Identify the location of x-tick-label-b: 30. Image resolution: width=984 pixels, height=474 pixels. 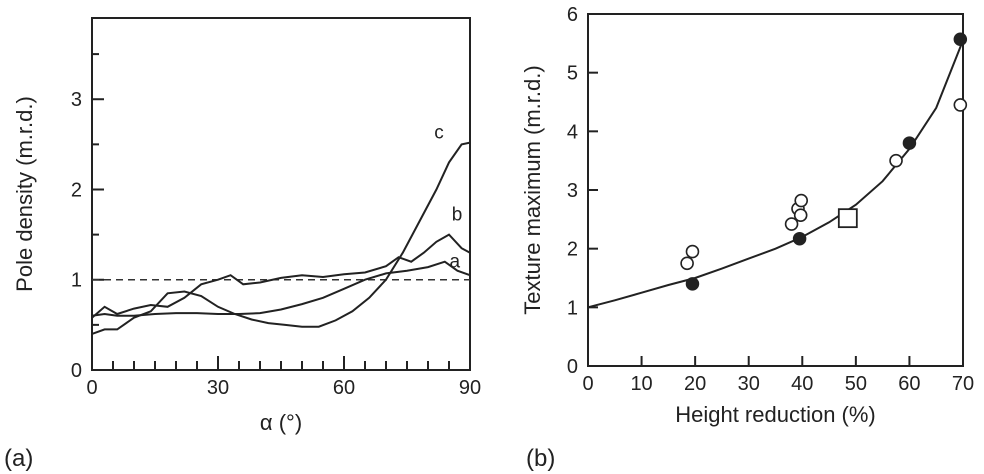
(749, 384).